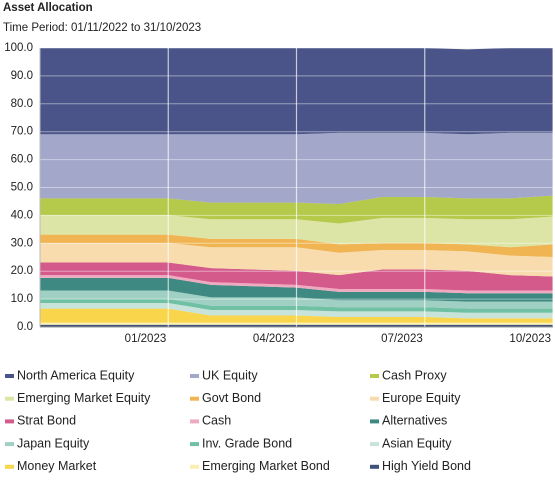 Image resolution: width=555 pixels, height=485 pixels. Describe the element at coordinates (414, 421) in the screenshot. I see `legend-label: Alternatives` at that location.